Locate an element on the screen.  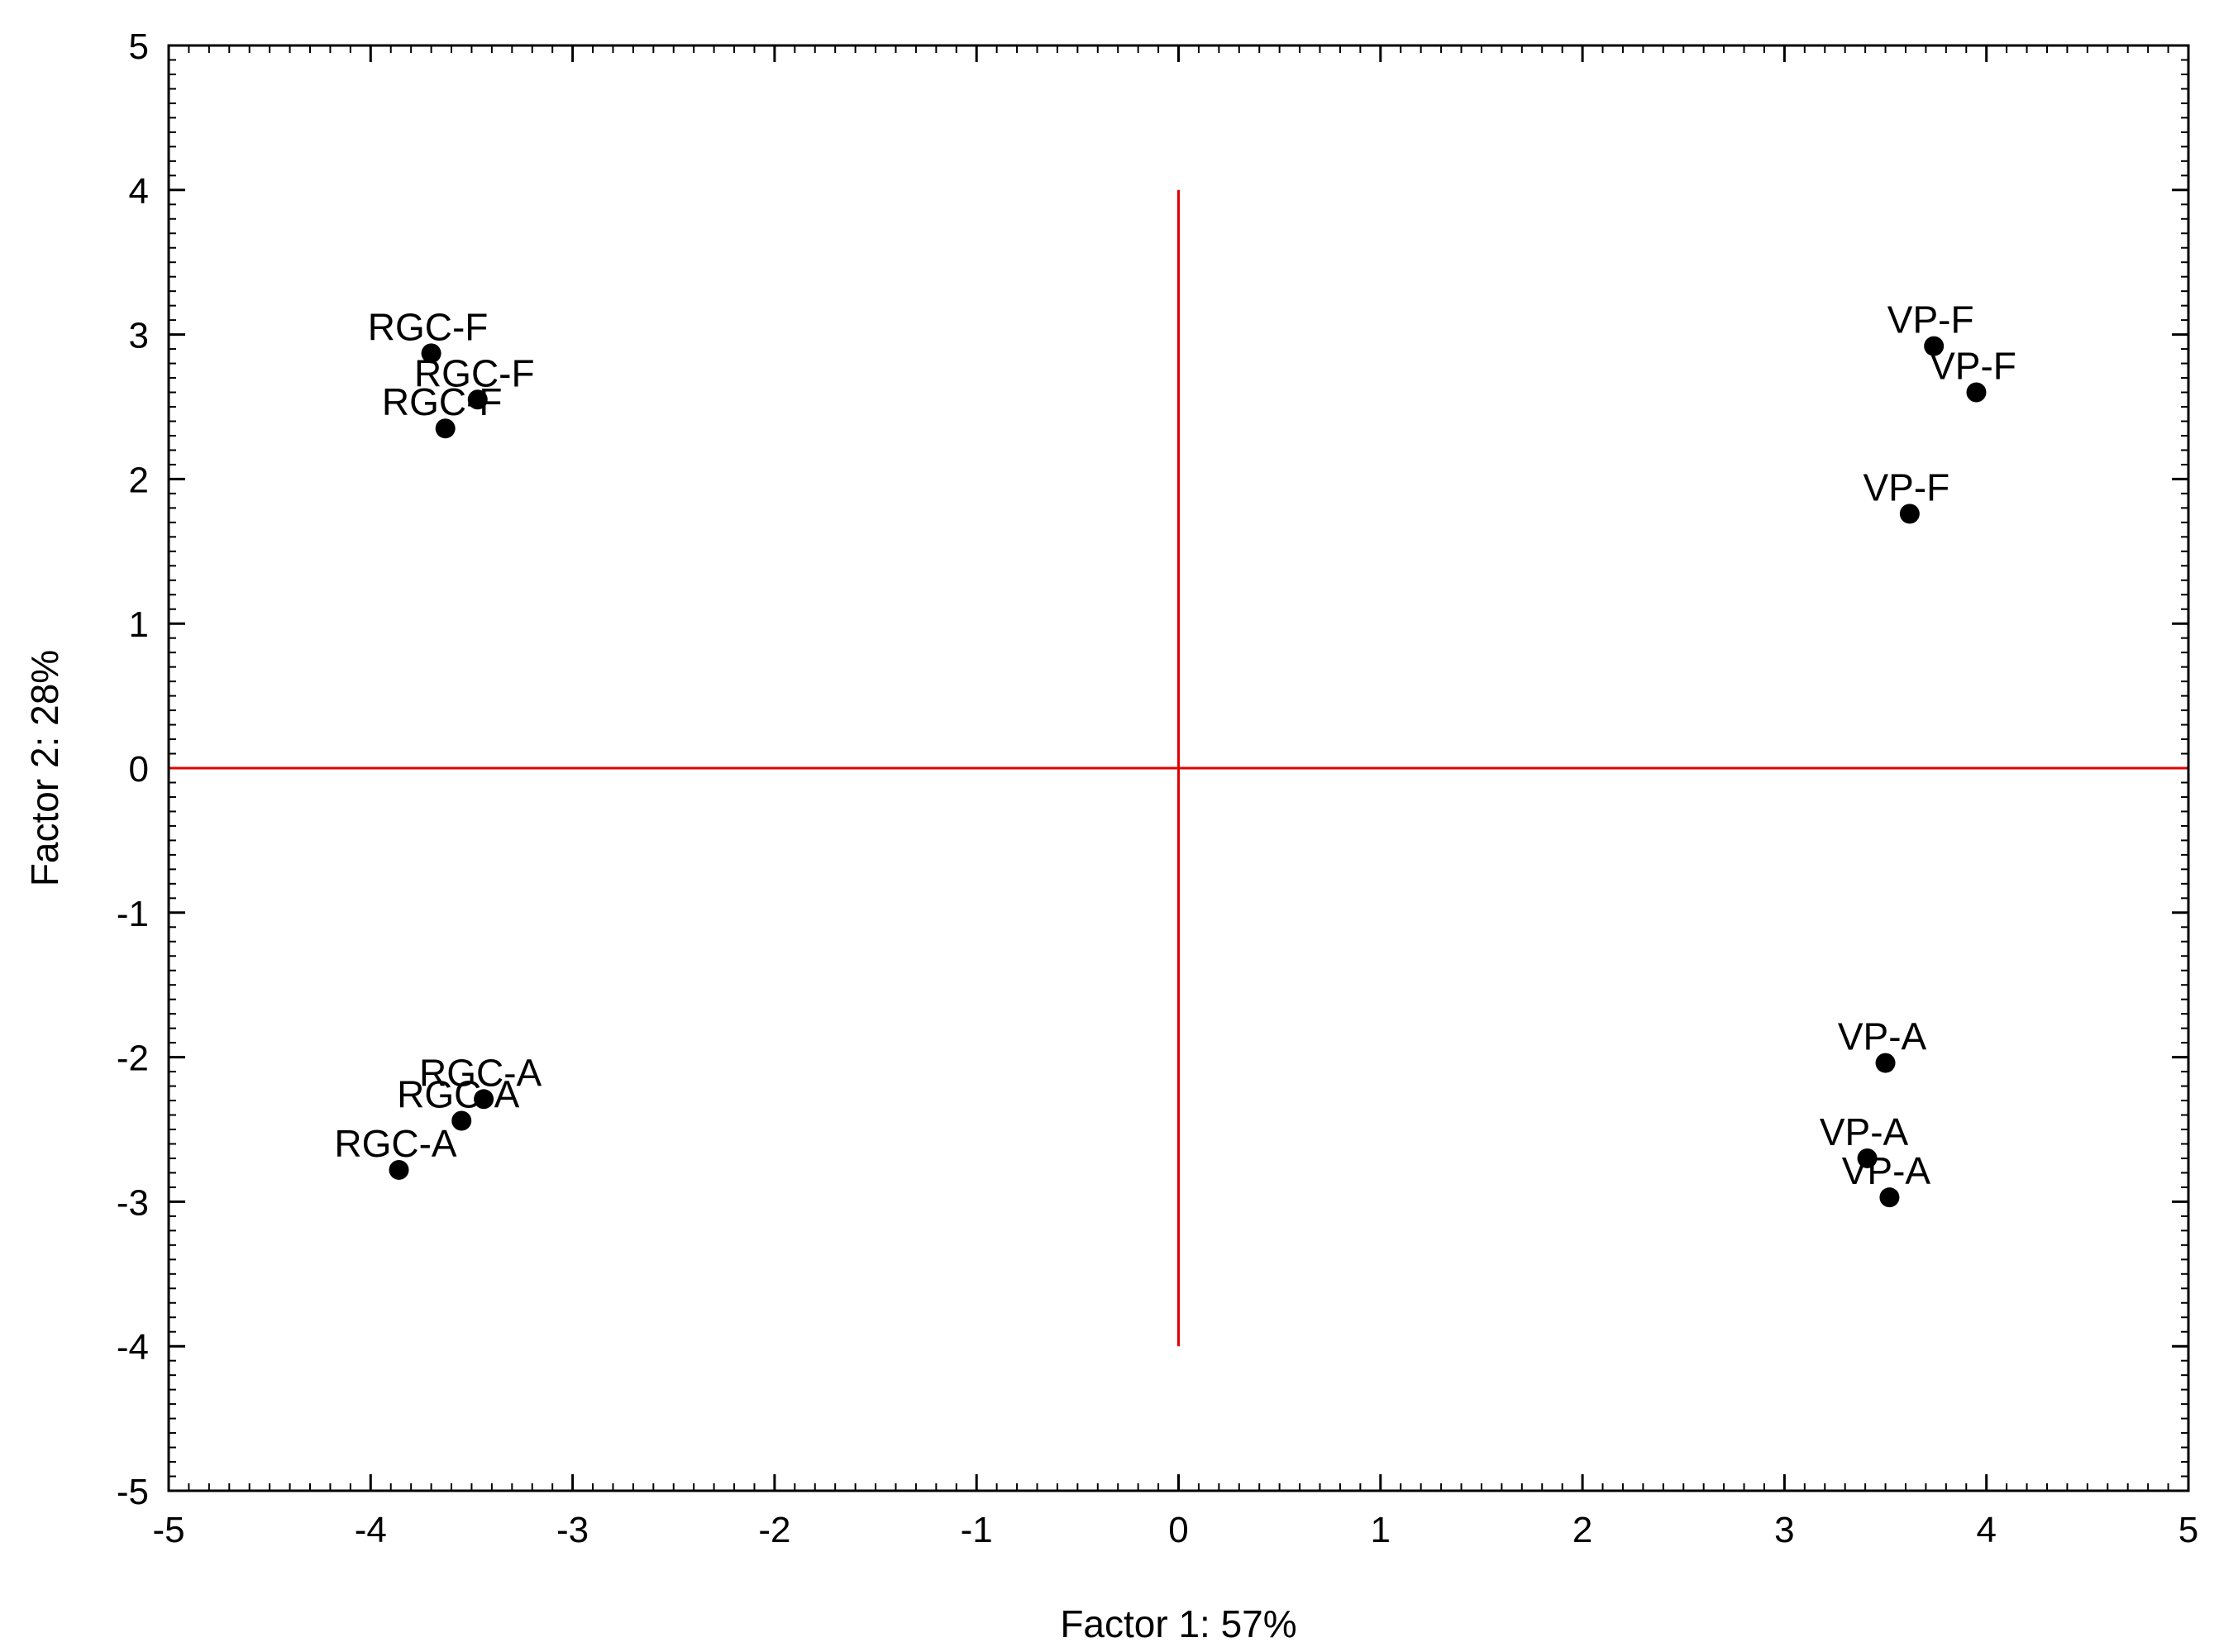
y-axis-title: Factor 2: 28% is located at coordinates (44, 768).